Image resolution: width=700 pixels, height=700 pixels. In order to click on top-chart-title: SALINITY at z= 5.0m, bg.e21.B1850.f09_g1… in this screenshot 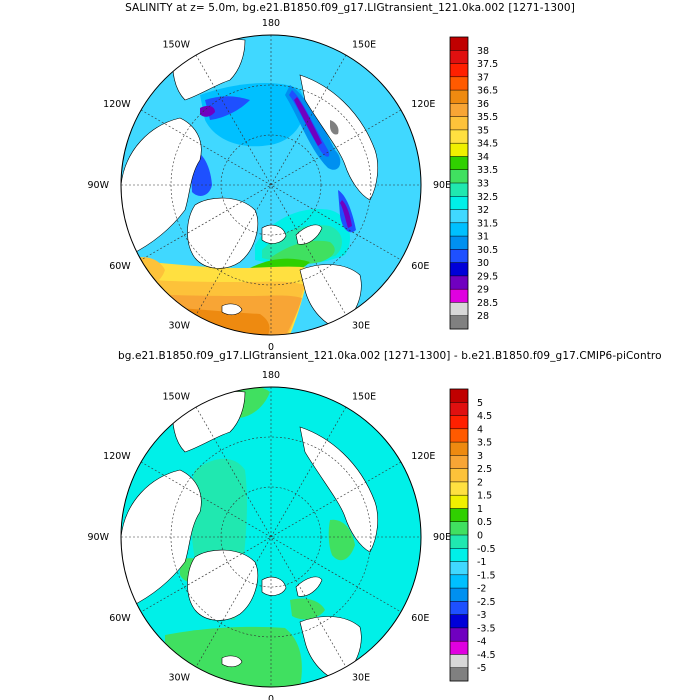, I will do `click(350, 8)`.